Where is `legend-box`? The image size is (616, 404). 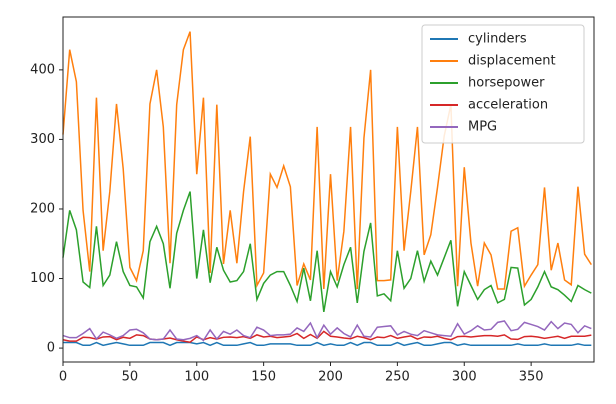
legend-box is located at coordinates (503, 84).